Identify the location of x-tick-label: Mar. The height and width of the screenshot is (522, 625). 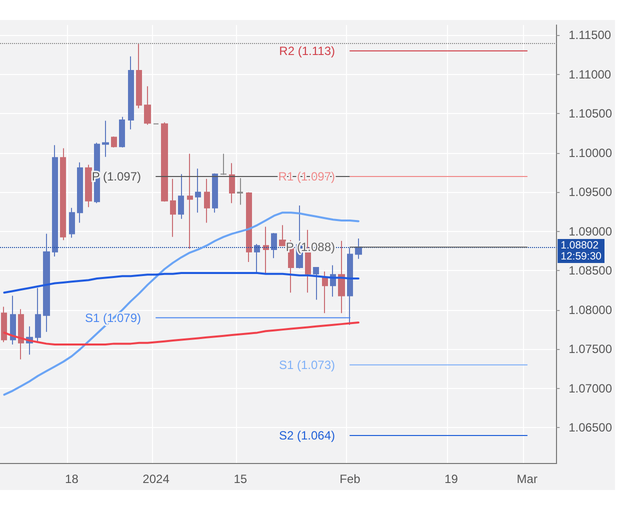
(527, 479).